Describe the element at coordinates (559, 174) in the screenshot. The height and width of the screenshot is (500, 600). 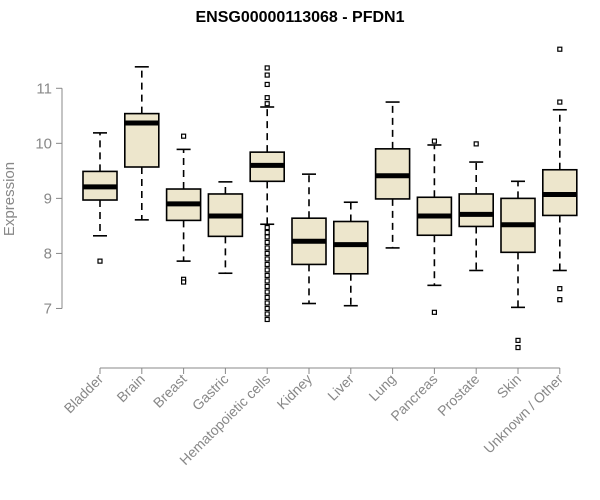
I see `box-unknown-other` at that location.